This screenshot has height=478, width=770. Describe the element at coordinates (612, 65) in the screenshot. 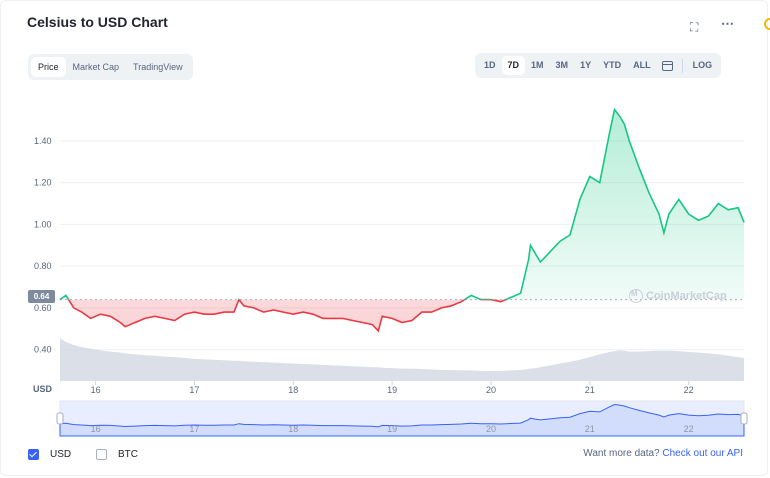

I see `range-ytd: YTD` at that location.